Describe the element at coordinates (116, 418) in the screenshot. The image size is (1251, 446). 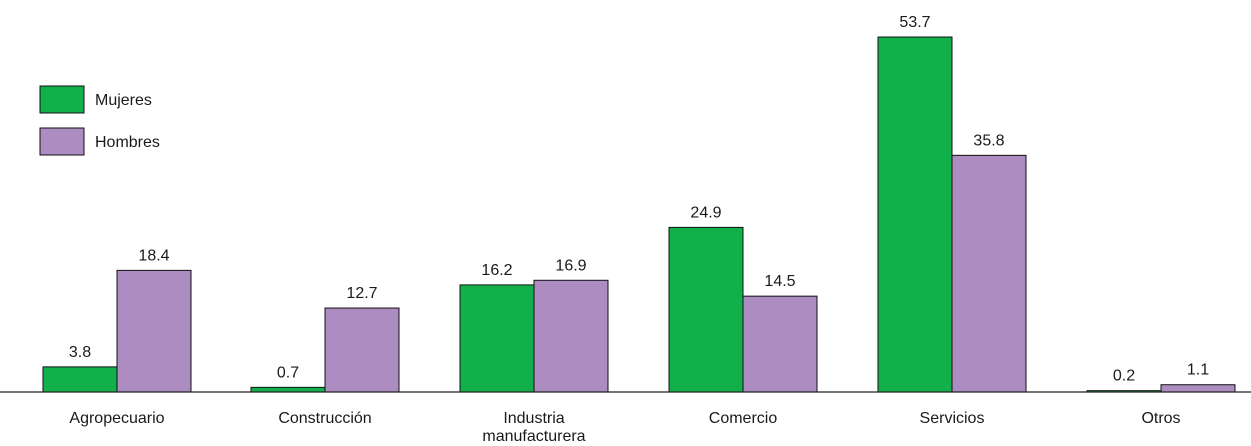
I see `category-label-0: Agropecuario` at that location.